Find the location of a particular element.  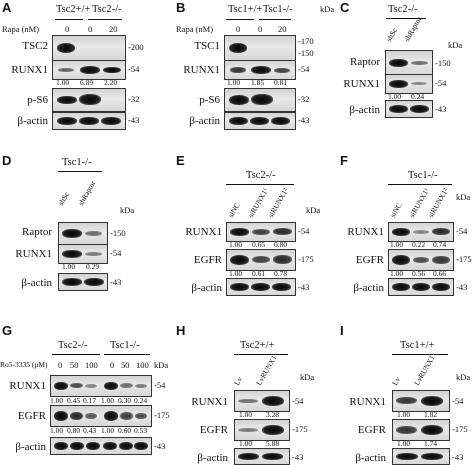

panel-h-underline is located at coordinates (261, 354).